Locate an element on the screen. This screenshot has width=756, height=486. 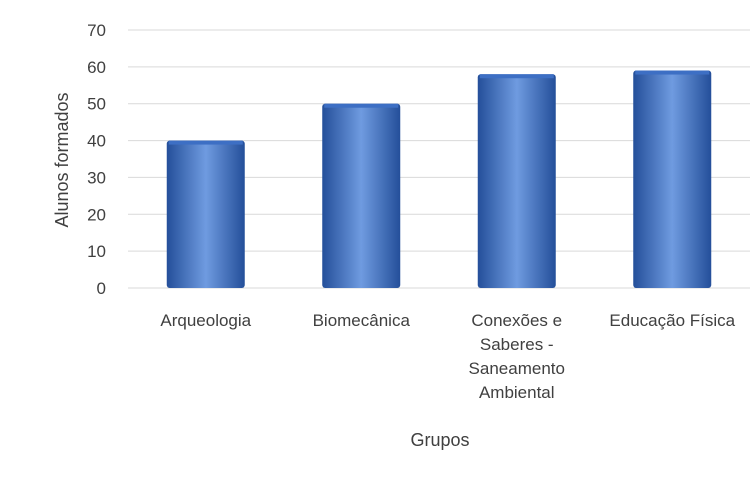
y-tick-label: 40 is located at coordinates (96, 141).